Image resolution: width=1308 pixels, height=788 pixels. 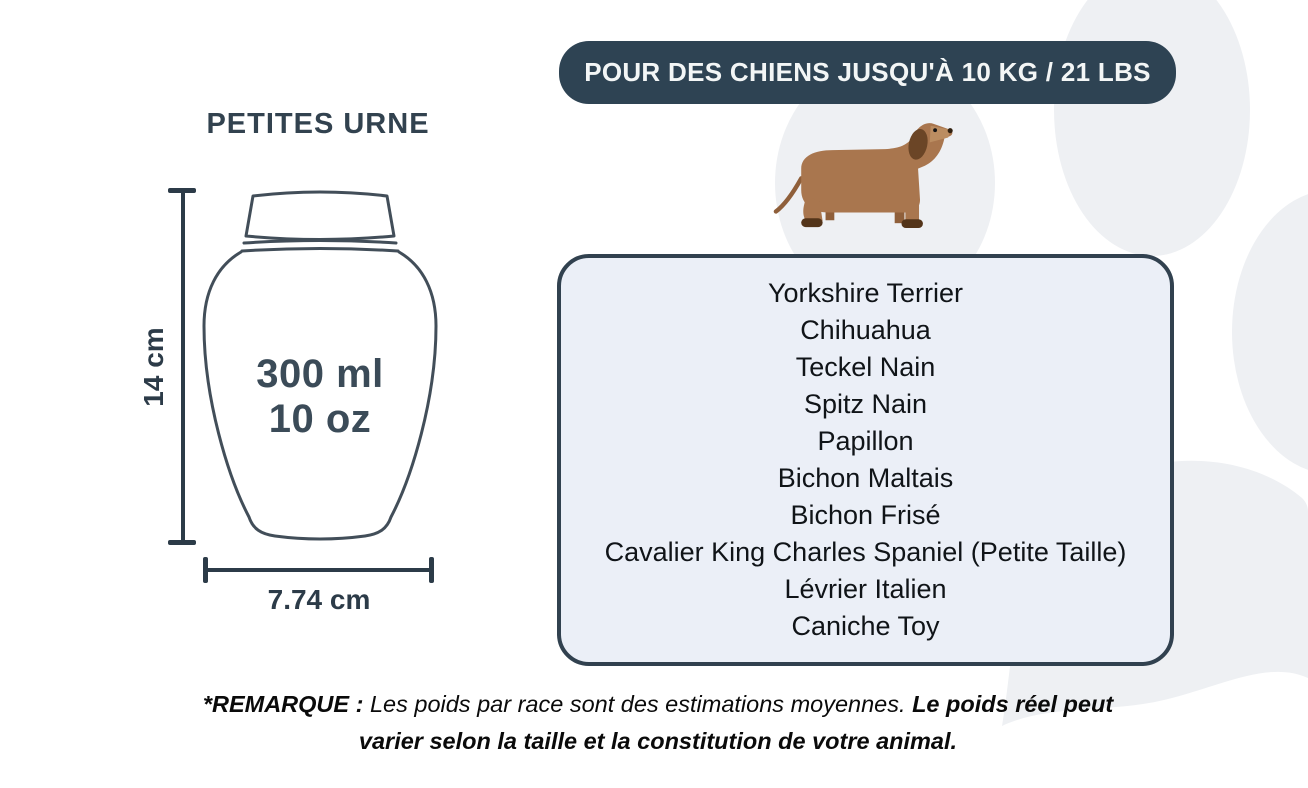 I want to click on urn-title: PETITES URNE, so click(x=318, y=124).